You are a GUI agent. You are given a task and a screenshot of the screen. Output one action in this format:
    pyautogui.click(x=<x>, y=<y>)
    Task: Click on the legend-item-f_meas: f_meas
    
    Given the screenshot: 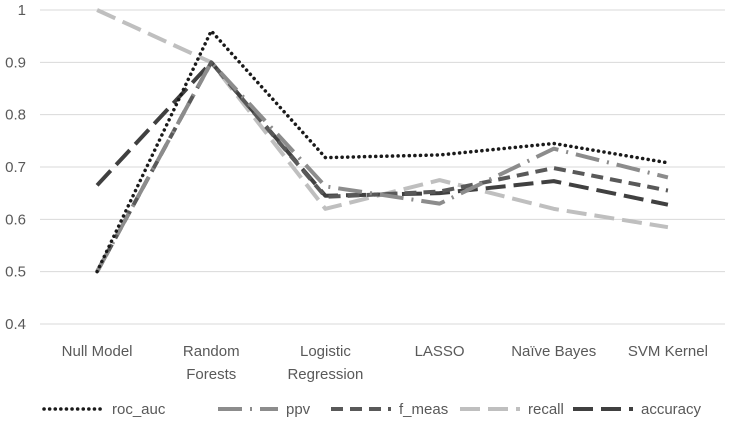 What is the action you would take?
    pyautogui.click(x=389, y=409)
    